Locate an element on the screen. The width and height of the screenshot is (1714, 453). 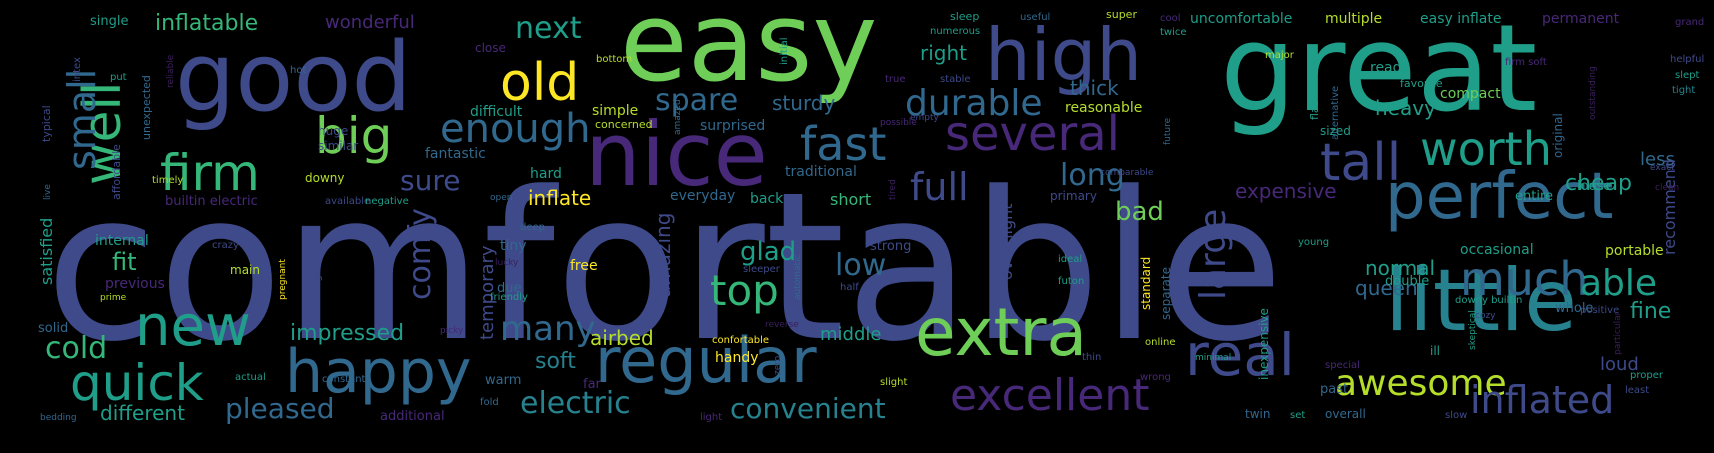
word-friendly: friendly is located at coordinates (509, 297).